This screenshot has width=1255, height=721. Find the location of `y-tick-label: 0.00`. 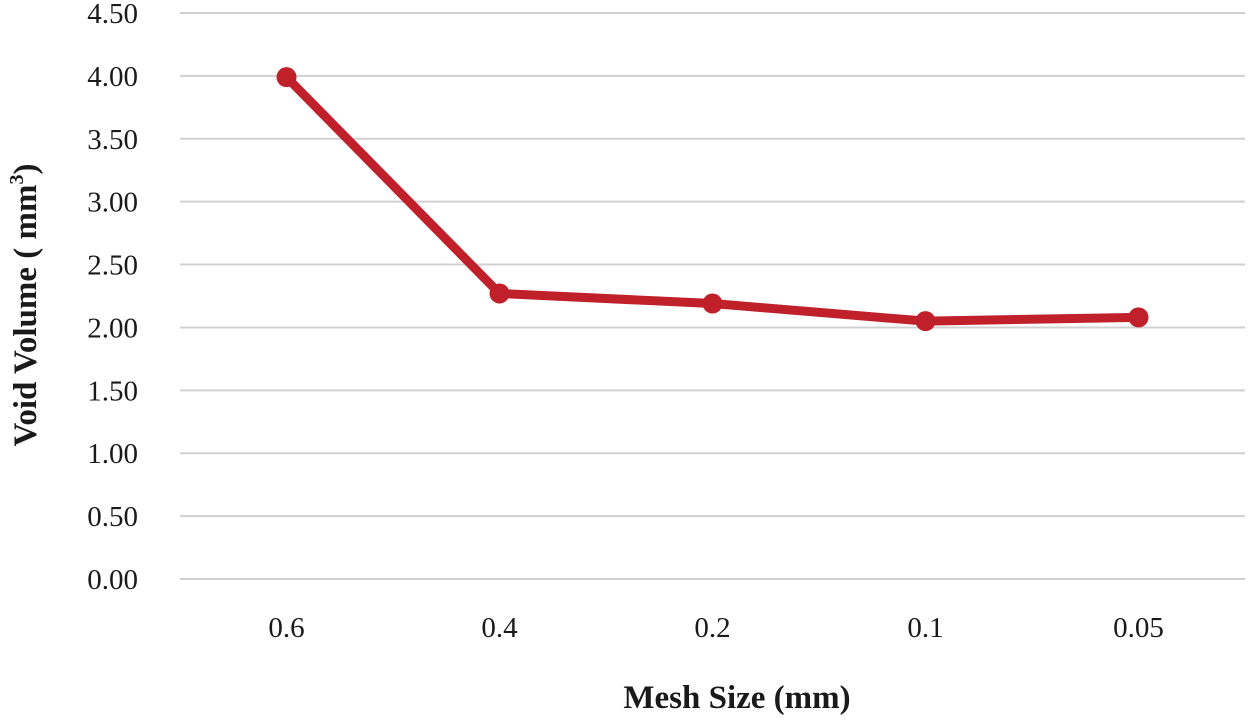

y-tick-label: 0.00 is located at coordinates (112, 580).